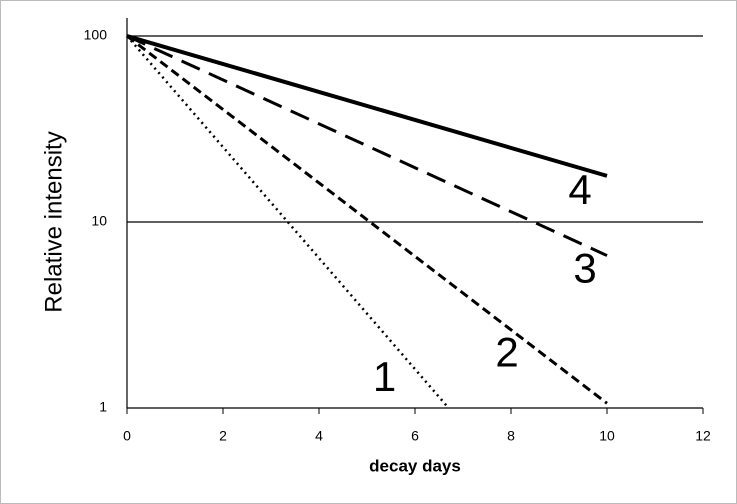 The image size is (737, 504). Describe the element at coordinates (319, 436) in the screenshot. I see `x-tick-label: 4` at that location.